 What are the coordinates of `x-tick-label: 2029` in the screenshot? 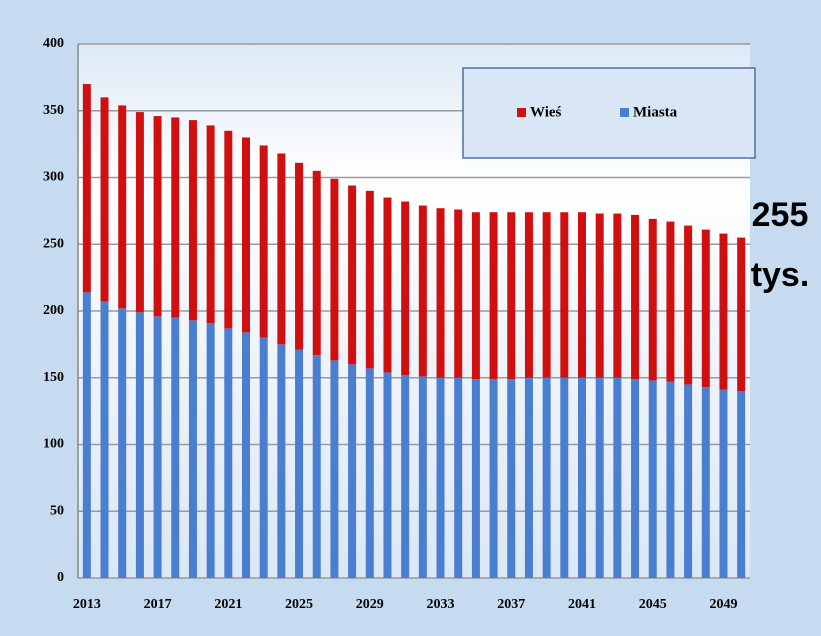 It's located at (370, 604).